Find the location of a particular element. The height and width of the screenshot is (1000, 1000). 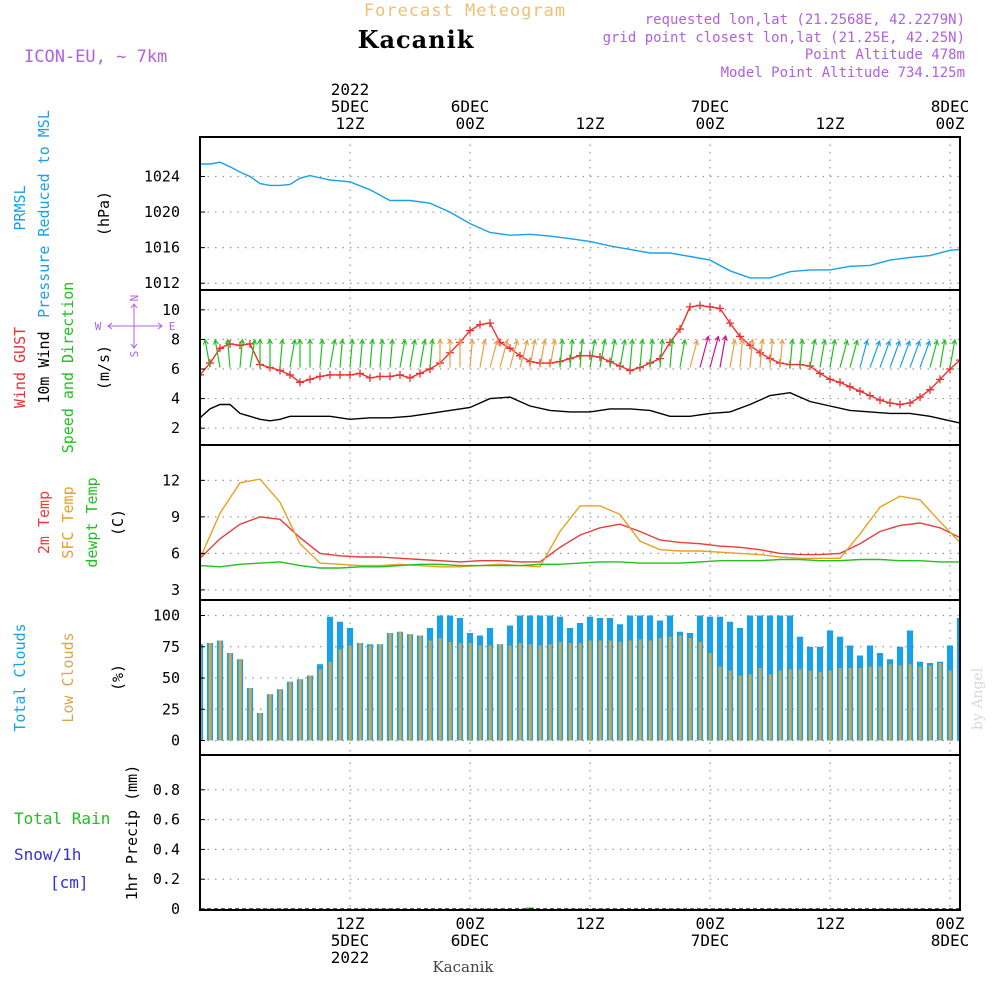

y-tick-label: 100 is located at coordinates (166, 616).